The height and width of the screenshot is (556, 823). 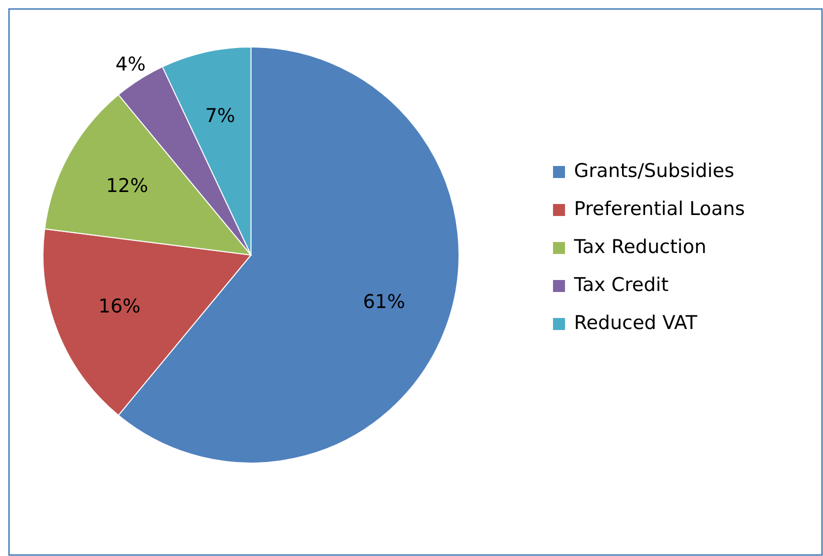 I want to click on data-label: 4%, so click(x=131, y=65).